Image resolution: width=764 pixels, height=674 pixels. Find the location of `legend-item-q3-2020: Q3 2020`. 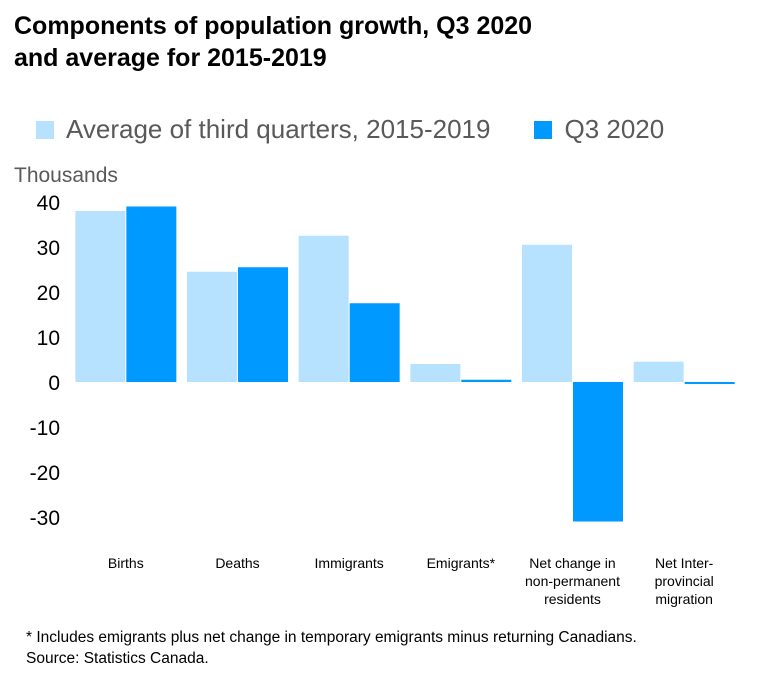

legend-item-q3-2020: Q3 2020 is located at coordinates (599, 129).